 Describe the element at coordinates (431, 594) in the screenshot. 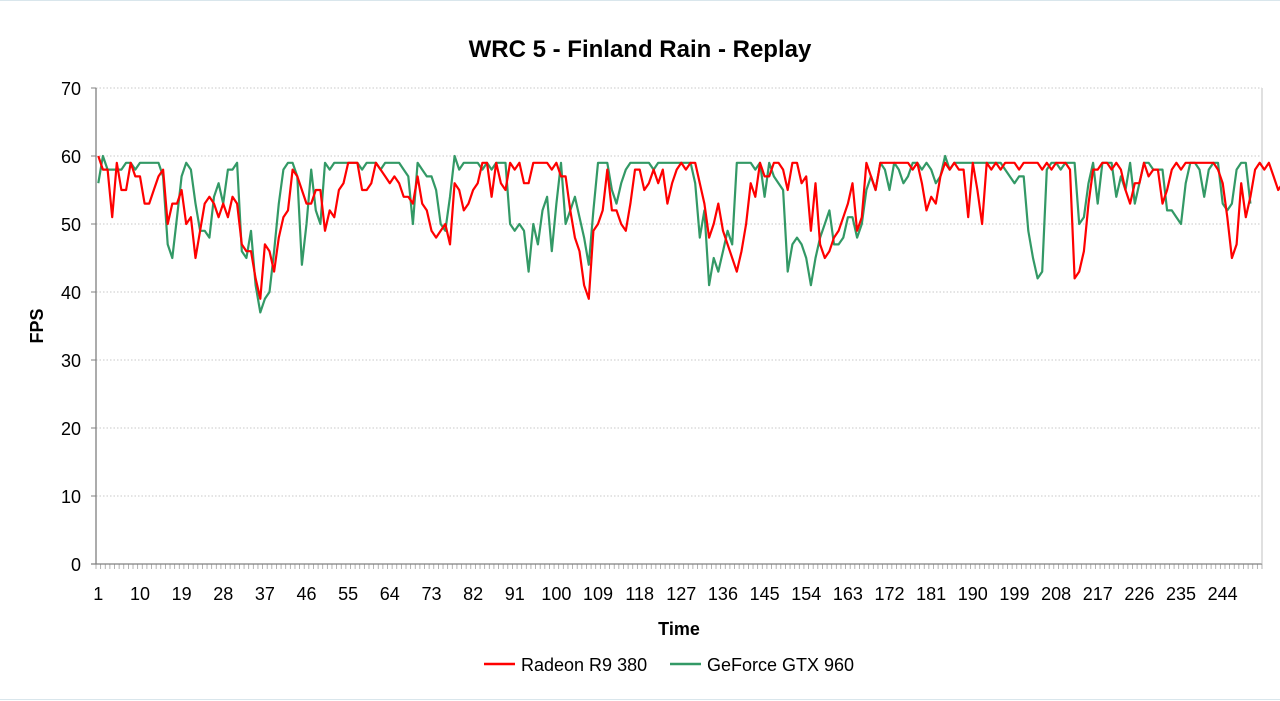

I see `x-tick-label: 73` at that location.